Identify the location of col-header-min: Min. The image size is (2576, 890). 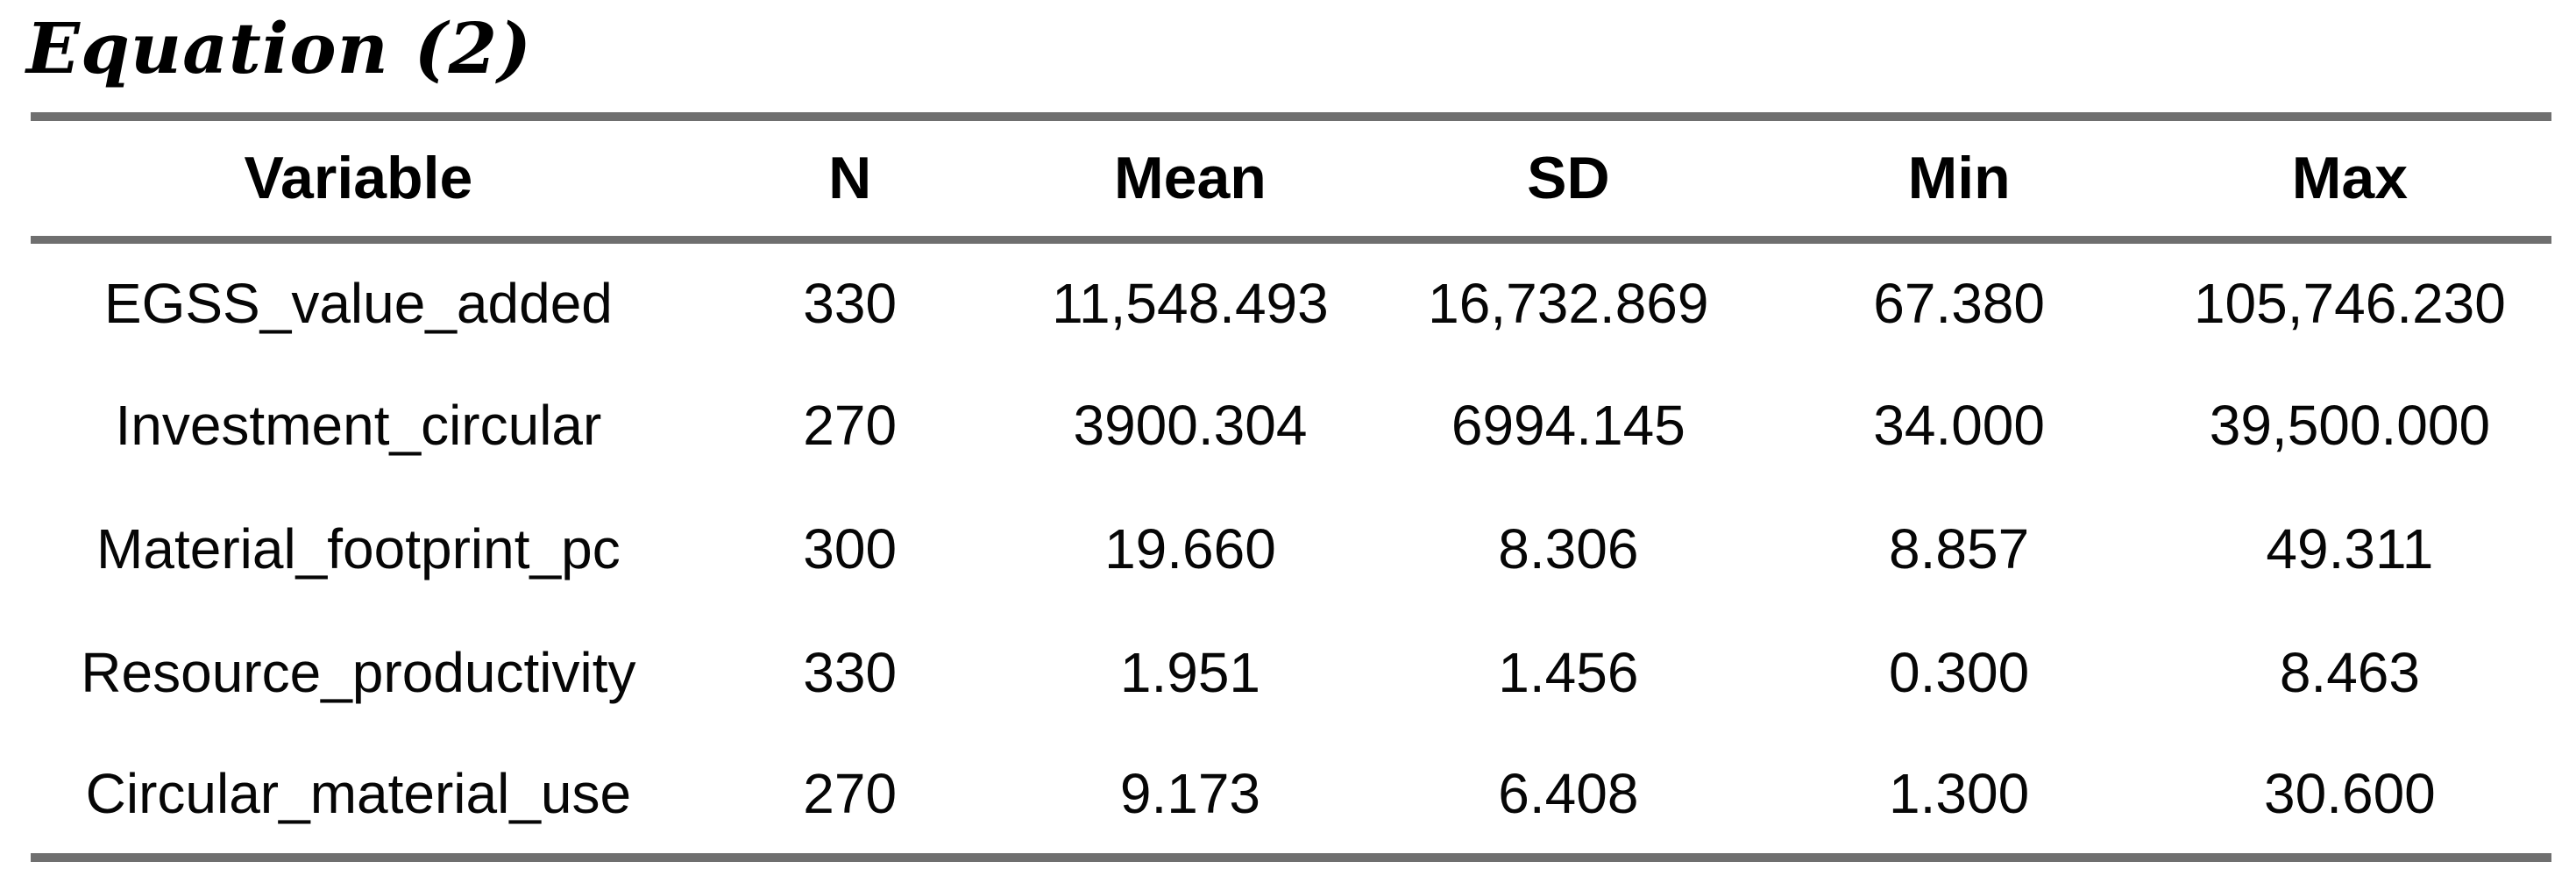
(1959, 180).